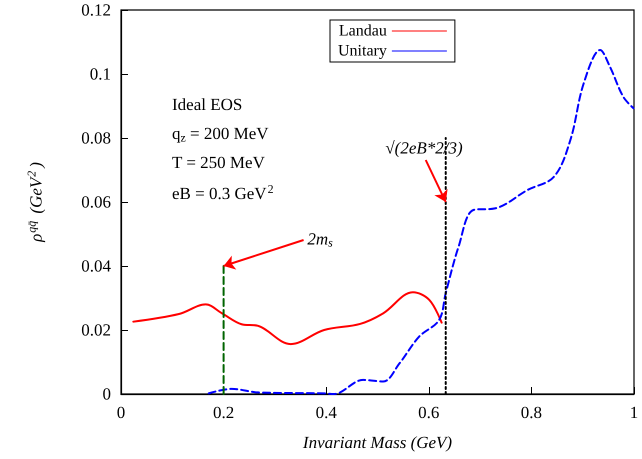 This screenshot has height=459, width=642. Describe the element at coordinates (207, 104) in the screenshot. I see `annotation: Ideal EOS` at that location.